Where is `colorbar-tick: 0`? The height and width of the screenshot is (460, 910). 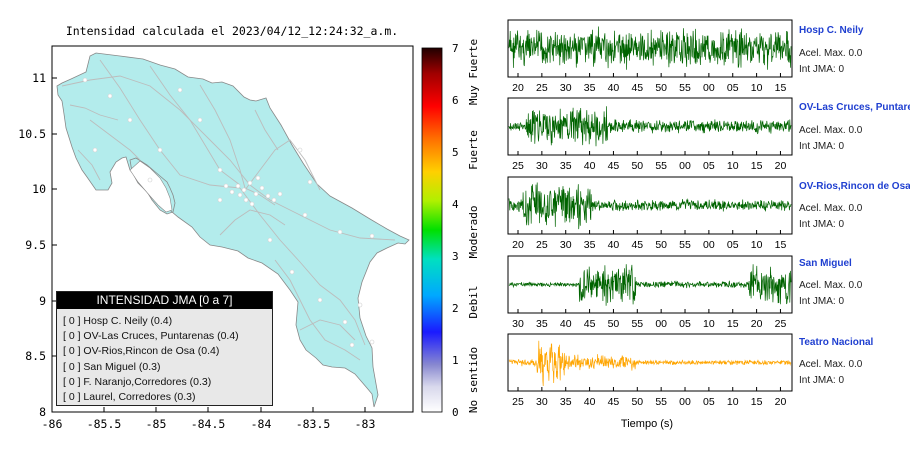 colorbar-tick: 0 is located at coordinates (455, 412).